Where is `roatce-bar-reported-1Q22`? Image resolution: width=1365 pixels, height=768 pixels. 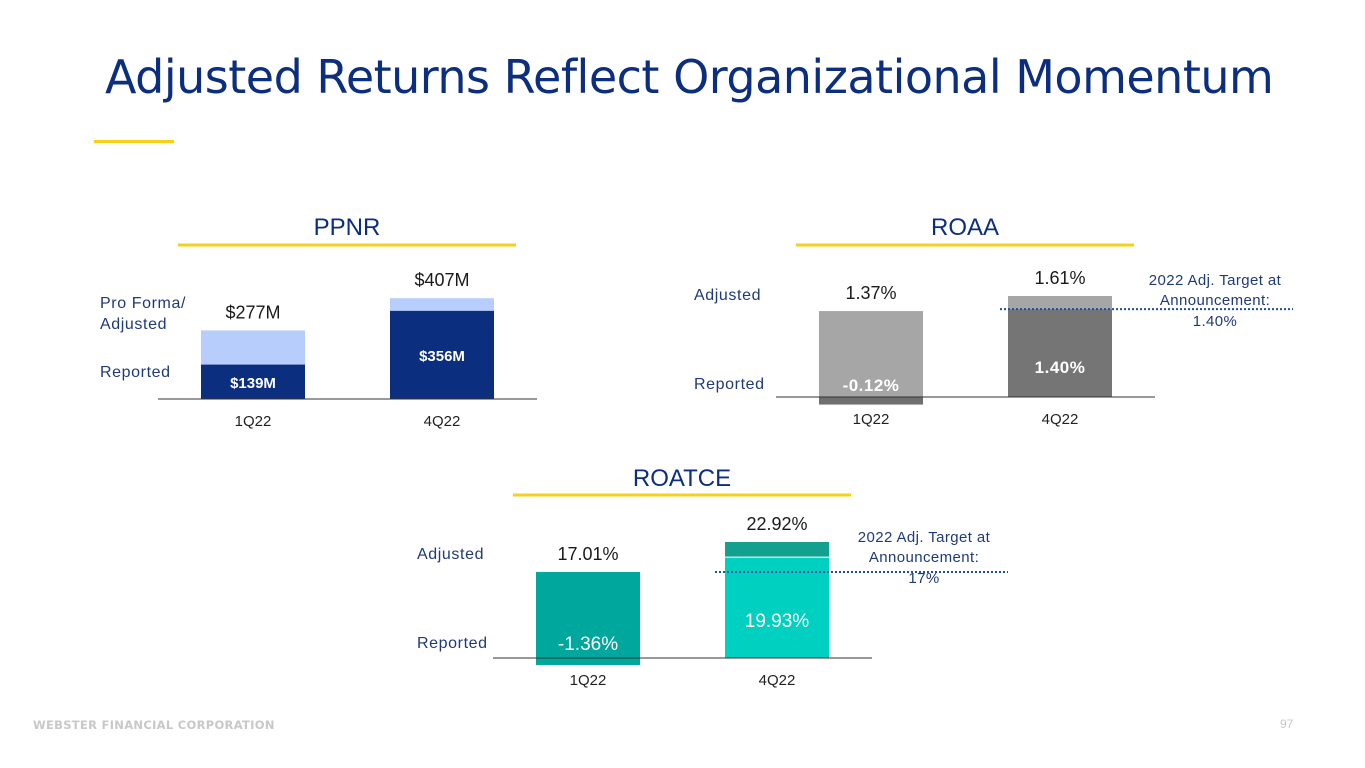 roatce-bar-reported-1Q22 is located at coordinates (588, 661).